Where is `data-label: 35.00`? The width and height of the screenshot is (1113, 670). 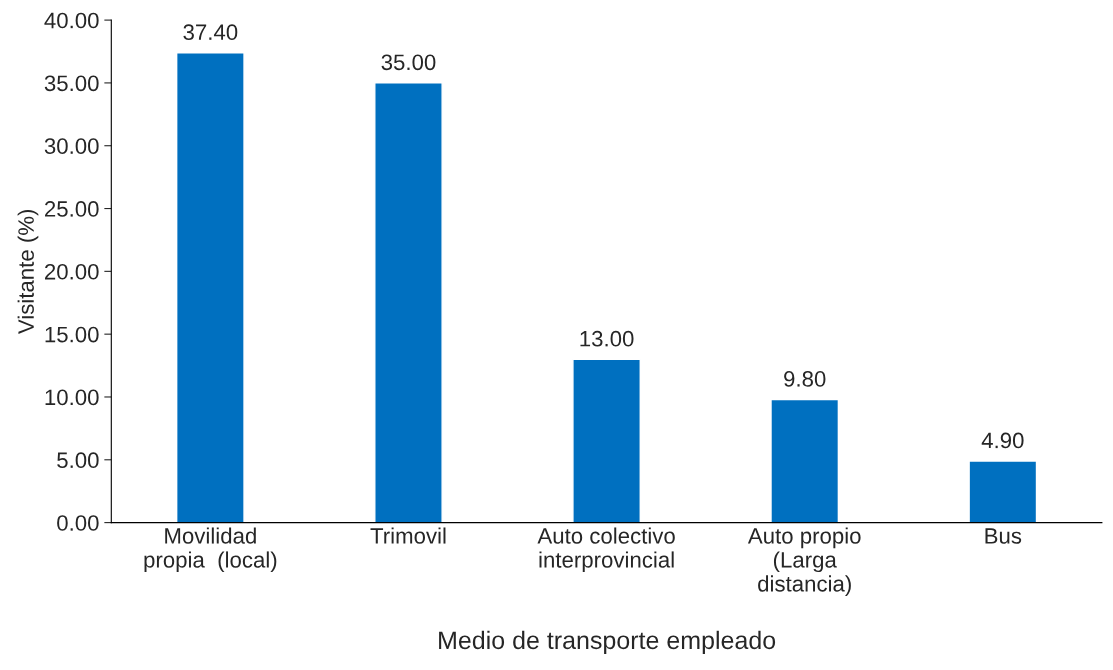 data-label: 35.00 is located at coordinates (408, 62).